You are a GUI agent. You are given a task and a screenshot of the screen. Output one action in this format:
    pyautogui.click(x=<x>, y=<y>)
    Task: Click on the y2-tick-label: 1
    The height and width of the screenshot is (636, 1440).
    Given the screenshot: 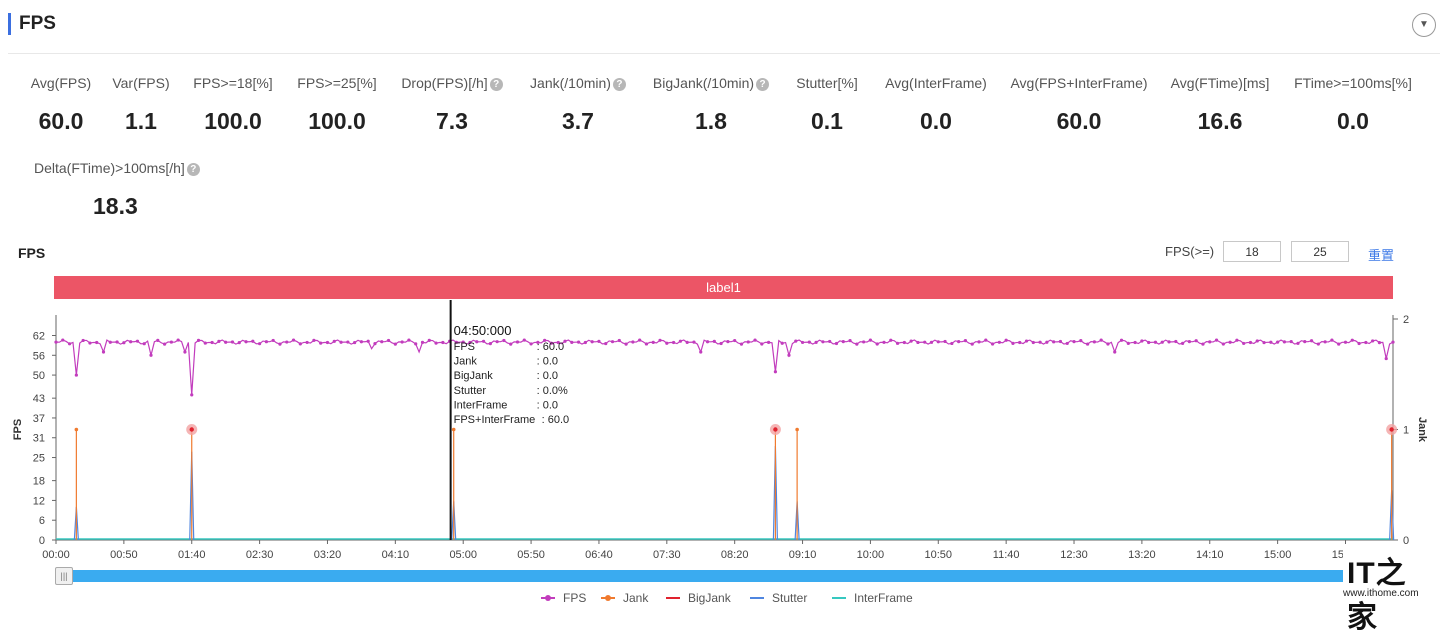 What is the action you would take?
    pyautogui.click(x=1406, y=431)
    